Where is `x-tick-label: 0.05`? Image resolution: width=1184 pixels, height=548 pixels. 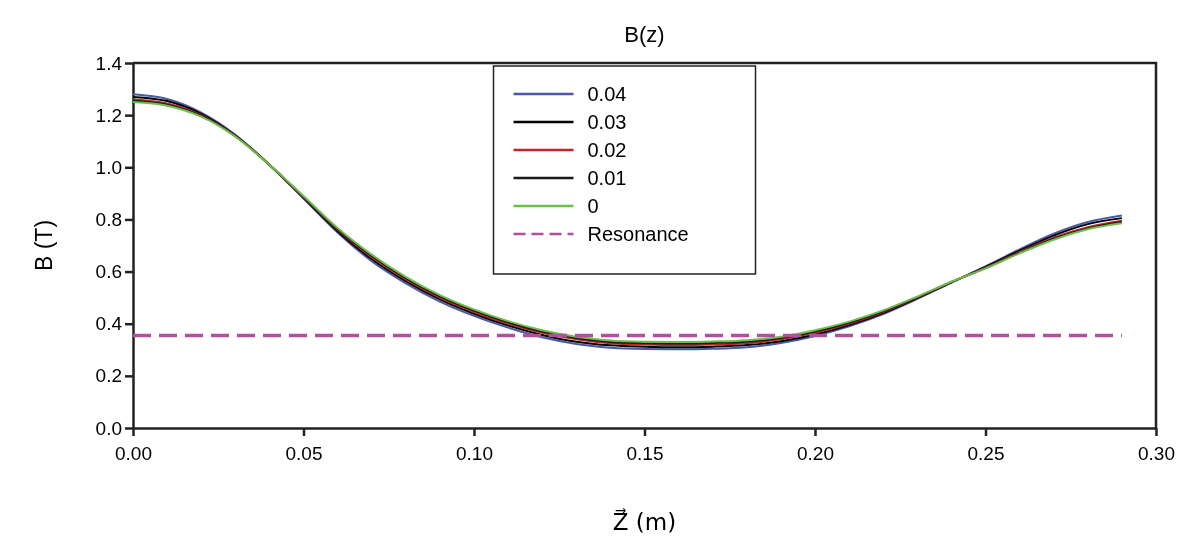
x-tick-label: 0.05 is located at coordinates (304, 453).